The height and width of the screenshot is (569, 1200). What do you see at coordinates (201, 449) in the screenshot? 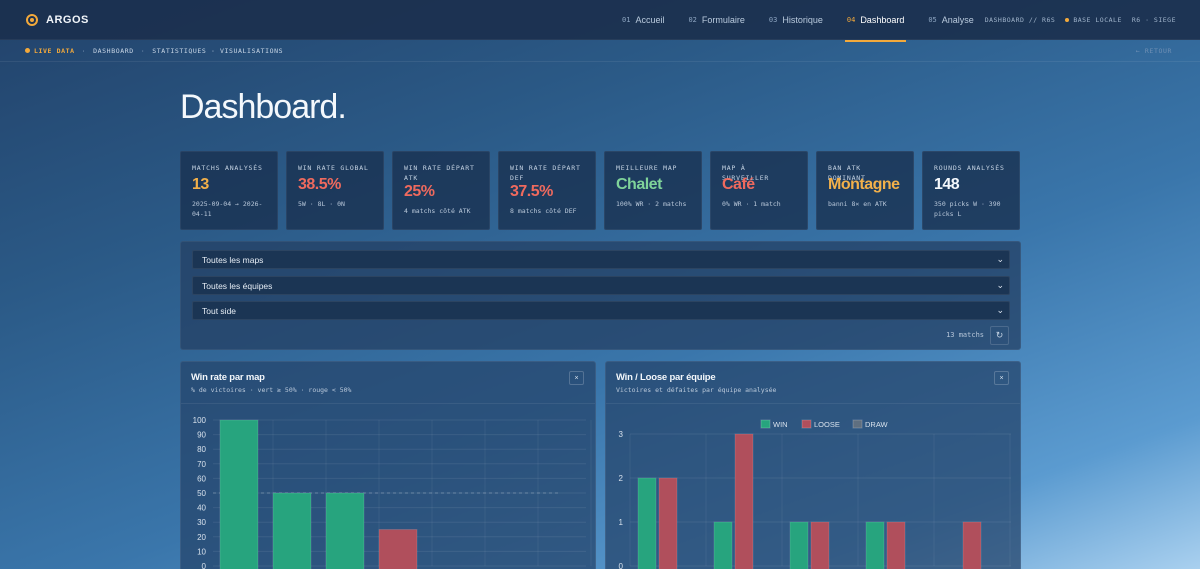
I see `y-tick-label: 80` at bounding box center [201, 449].